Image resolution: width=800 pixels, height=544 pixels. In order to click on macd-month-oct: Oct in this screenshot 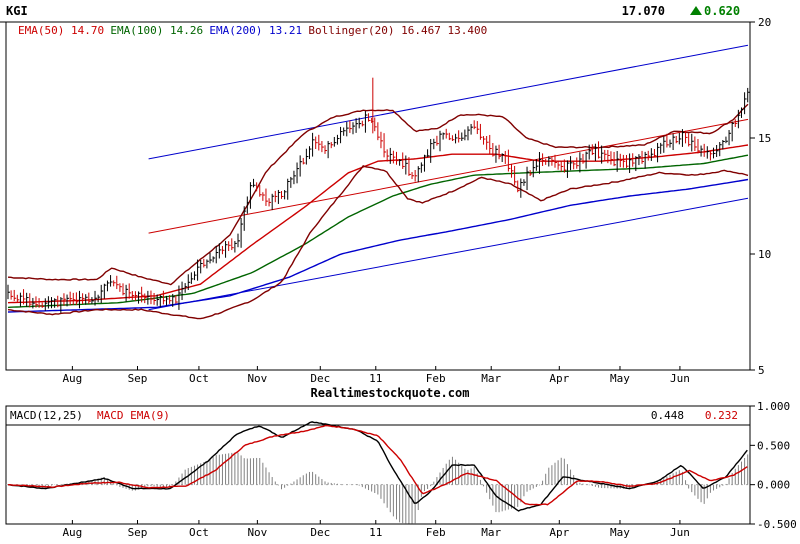, I will do `click(199, 532)`.